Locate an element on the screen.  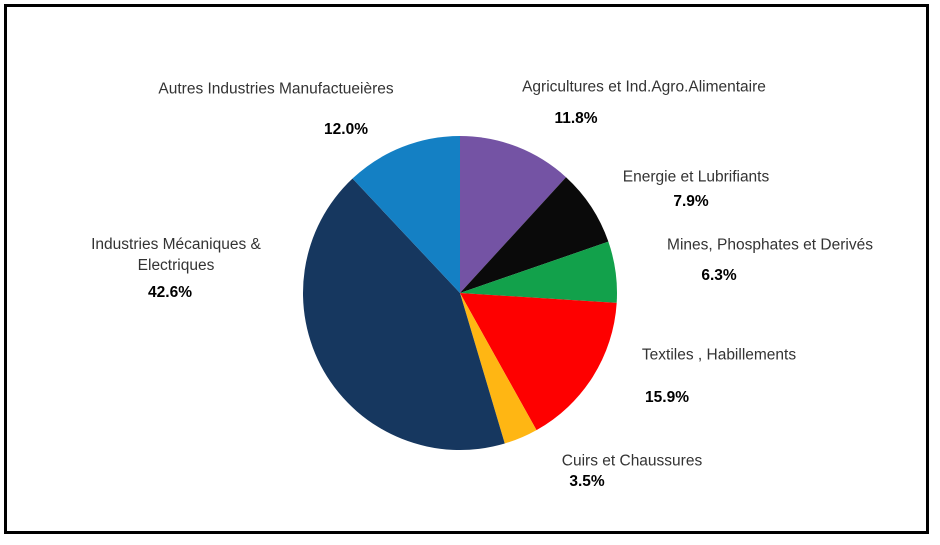
pie-slice-industries-mecaniques is located at coordinates (403, 314).